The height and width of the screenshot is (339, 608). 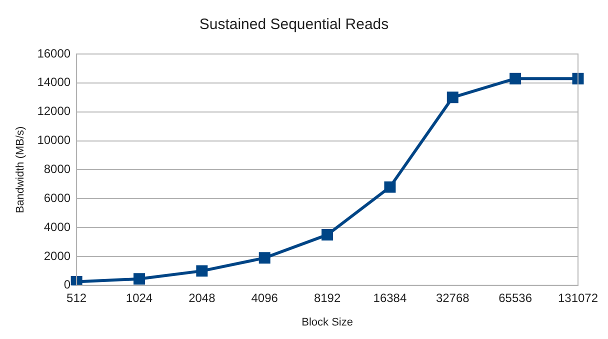 What do you see at coordinates (453, 297) in the screenshot?
I see `x-tick-label: 32768` at bounding box center [453, 297].